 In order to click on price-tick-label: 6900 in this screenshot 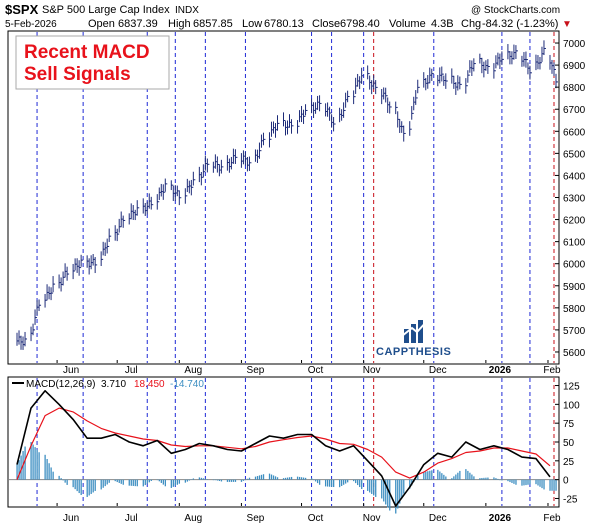, I will do `click(574, 66)`.